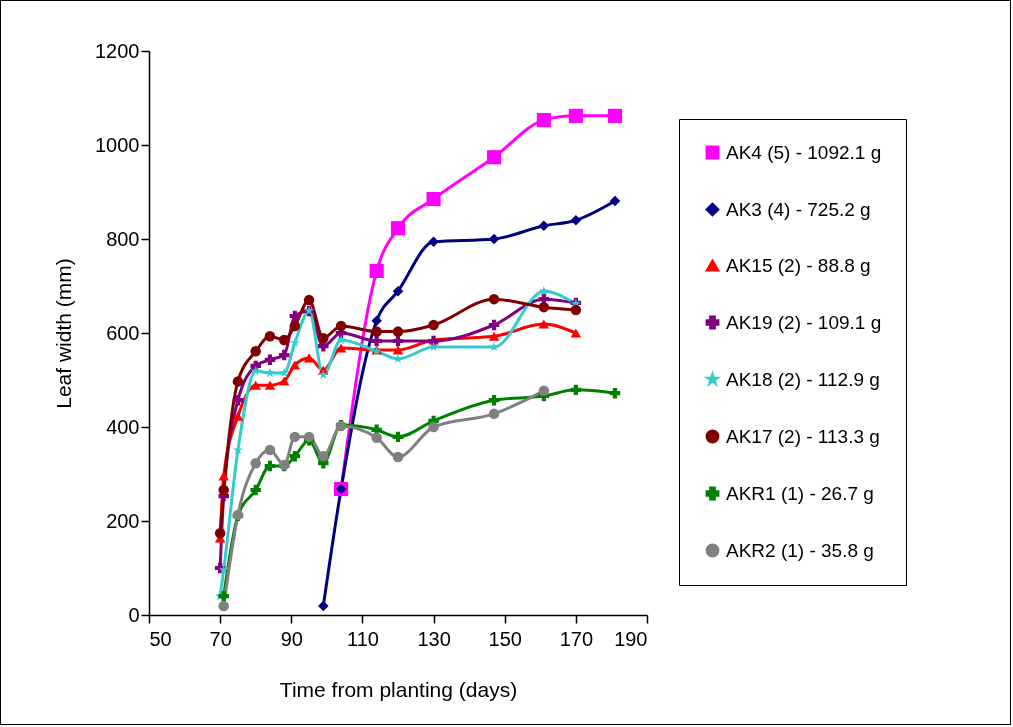 Image resolution: width=1013 pixels, height=727 pixels. I want to click on x-axis-title: Time from planting (days), so click(398, 689).